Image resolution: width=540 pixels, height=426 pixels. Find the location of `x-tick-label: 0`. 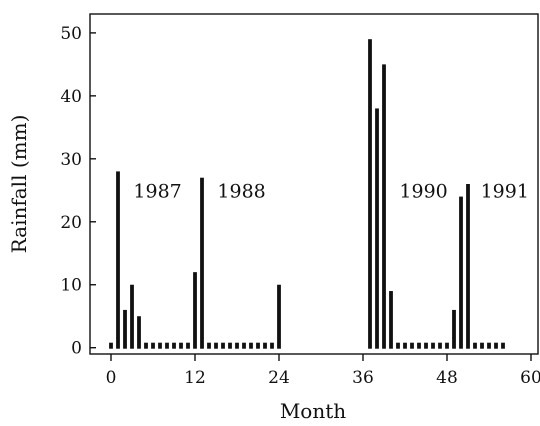

x-tick-label: 0 is located at coordinates (111, 378).